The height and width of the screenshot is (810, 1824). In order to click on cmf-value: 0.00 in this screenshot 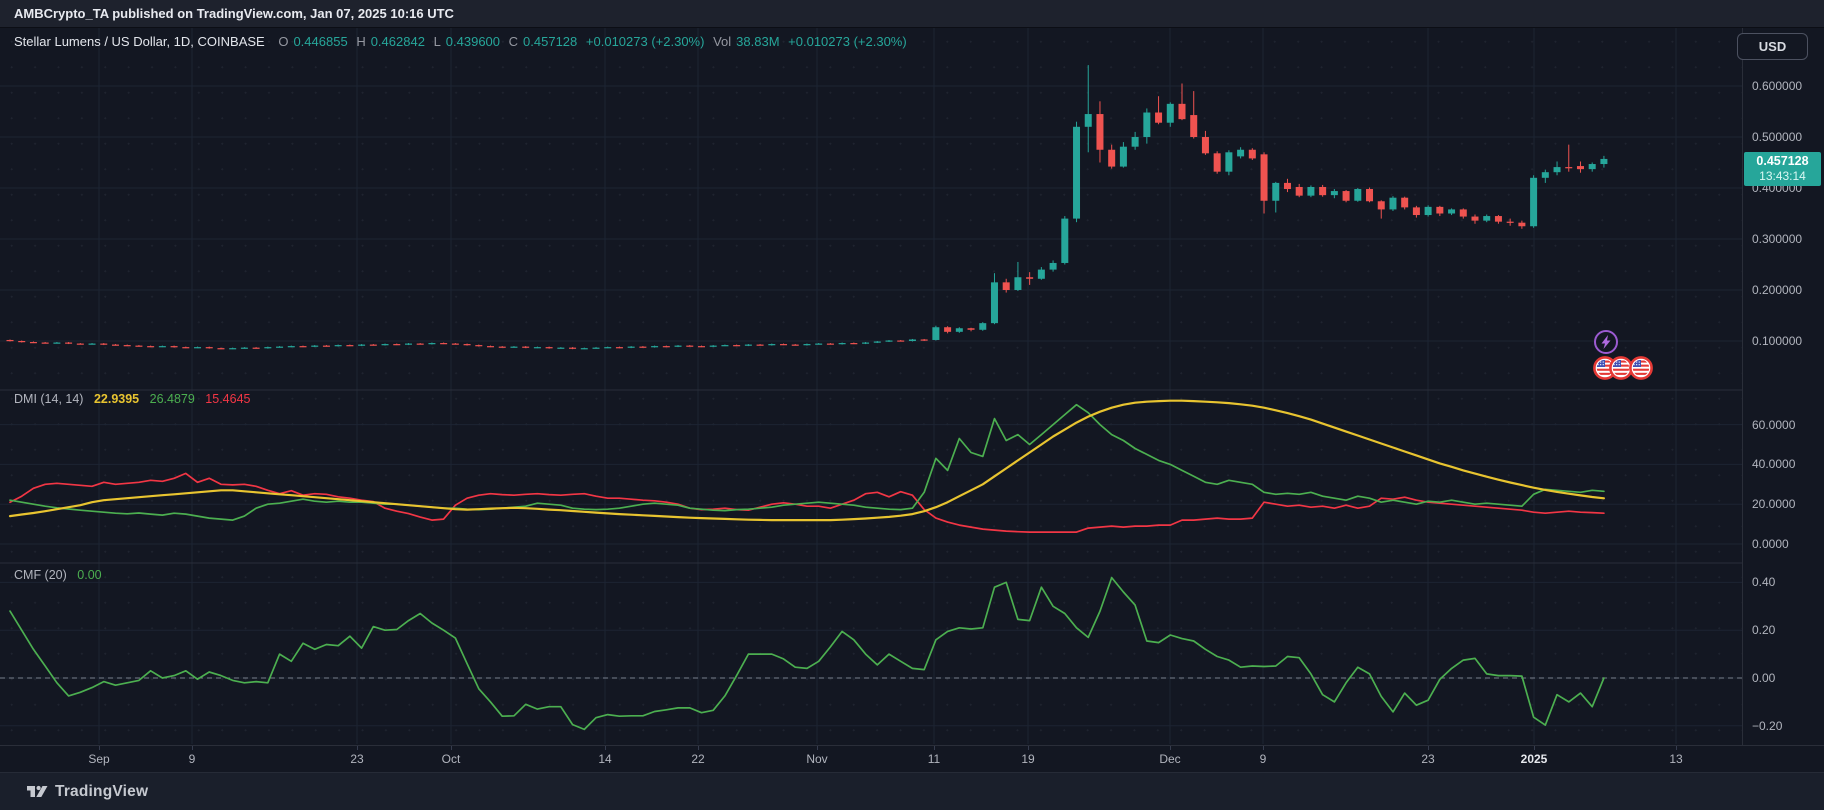, I will do `click(89, 575)`.